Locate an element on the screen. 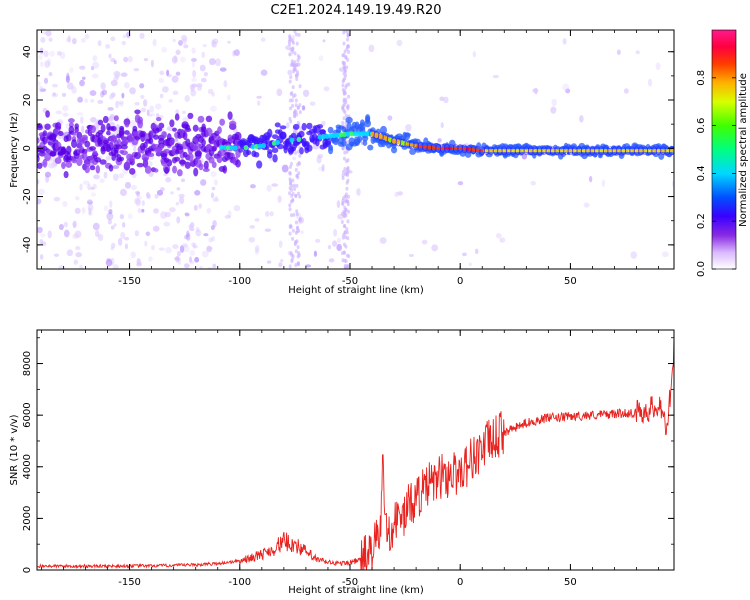  spectrogram-ytick-label: 20 is located at coordinates (27, 100).